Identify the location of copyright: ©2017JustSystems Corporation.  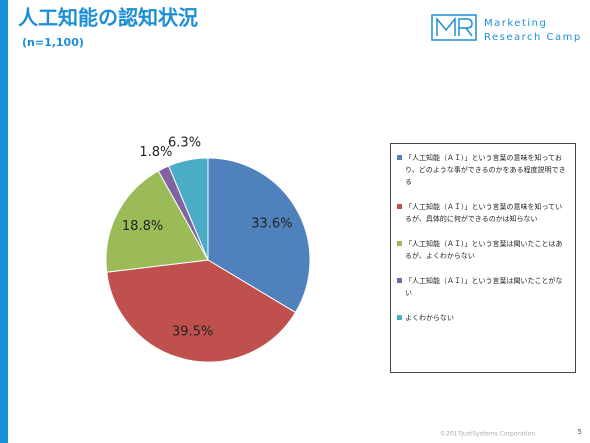
(487, 434).